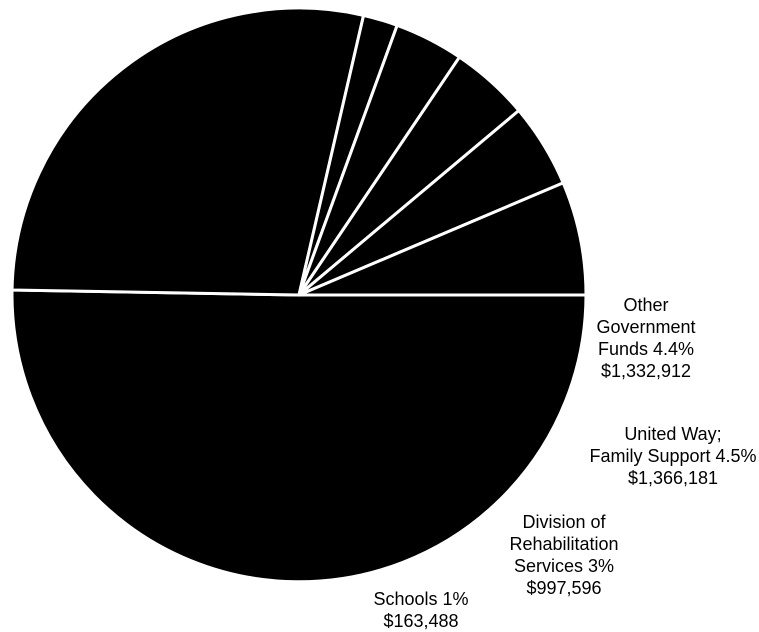  I want to click on label-schools-line-1: Schools 1%, so click(421, 599).